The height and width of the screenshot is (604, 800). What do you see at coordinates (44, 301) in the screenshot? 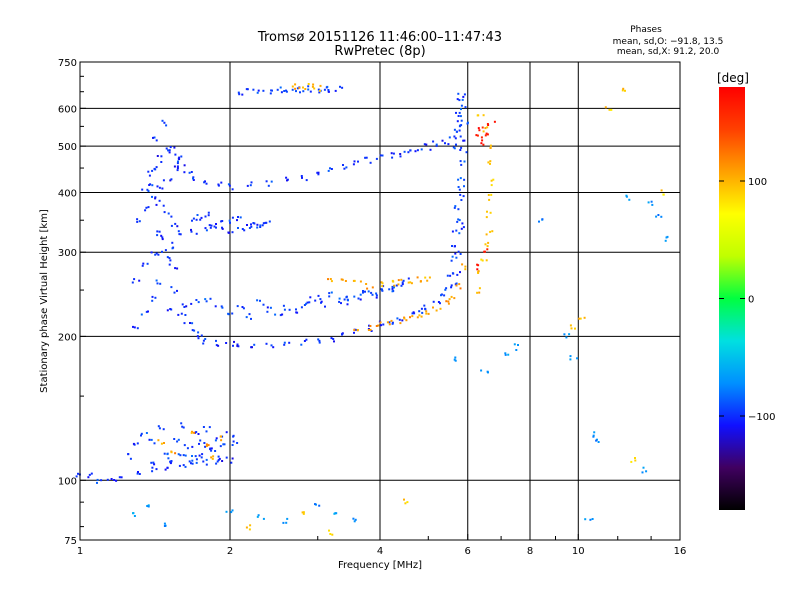
I see `y-axis-label: Stationary phase Virtual Height [km]` at bounding box center [44, 301].